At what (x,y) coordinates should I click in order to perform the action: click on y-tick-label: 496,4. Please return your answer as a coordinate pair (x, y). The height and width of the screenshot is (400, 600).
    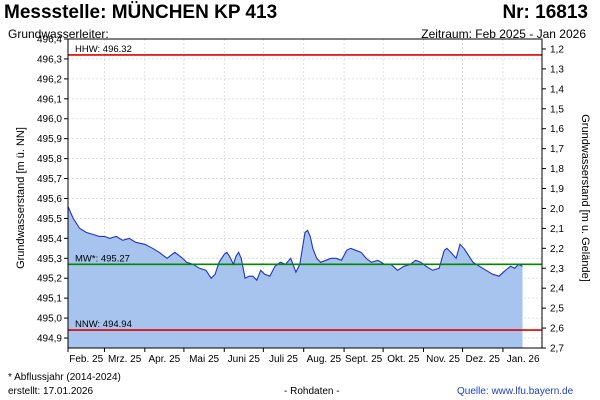
    Looking at the image, I should click on (49, 40).